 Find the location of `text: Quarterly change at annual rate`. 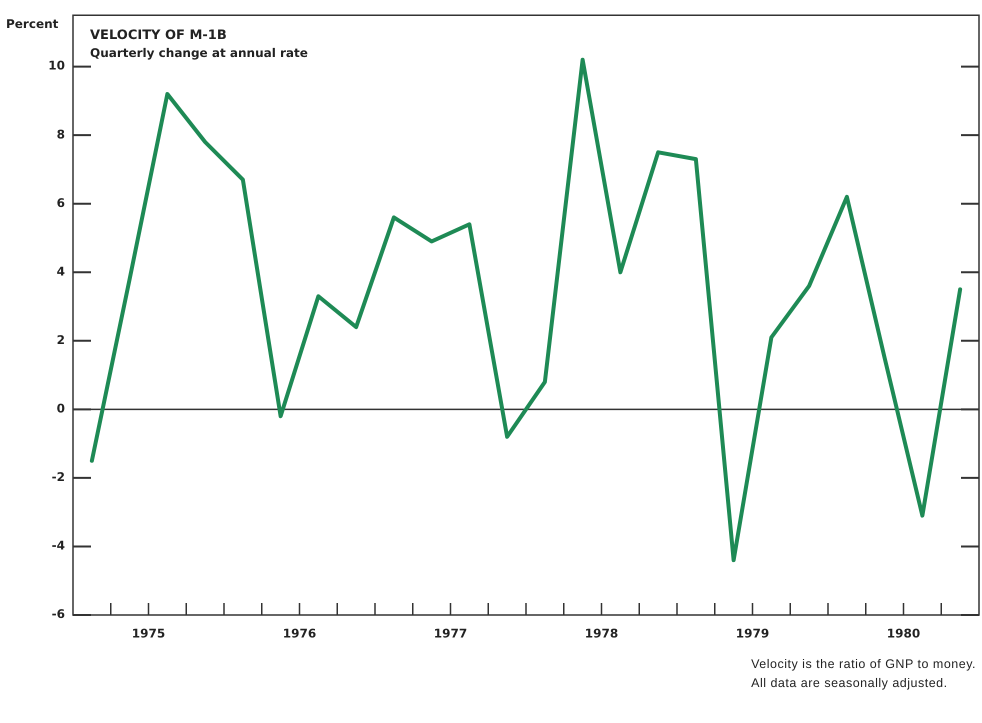

text: Quarterly change at annual rate is located at coordinates (199, 53).